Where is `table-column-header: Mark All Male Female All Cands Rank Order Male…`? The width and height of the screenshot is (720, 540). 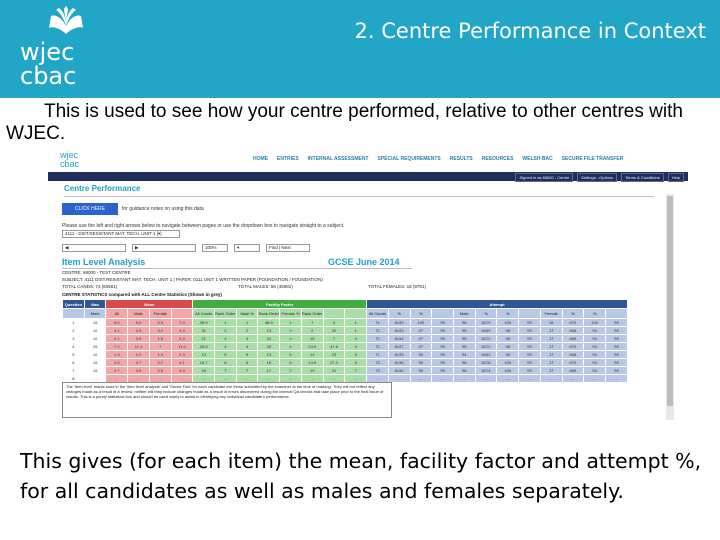 table-column-header: Mark All Male Female All Cands Rank Order Male… is located at coordinates (345, 313).